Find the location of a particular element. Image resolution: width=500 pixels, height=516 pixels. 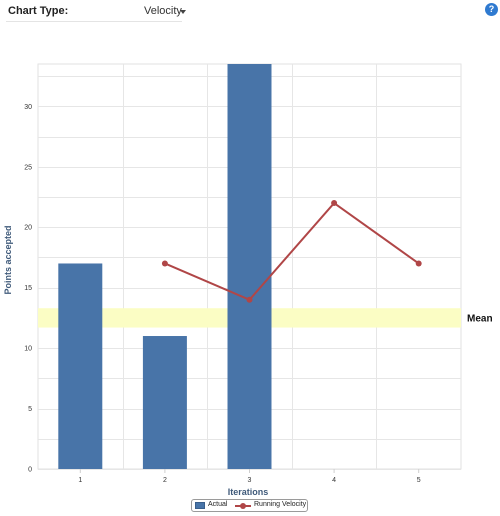

x-tick-label: 5 is located at coordinates (419, 480).